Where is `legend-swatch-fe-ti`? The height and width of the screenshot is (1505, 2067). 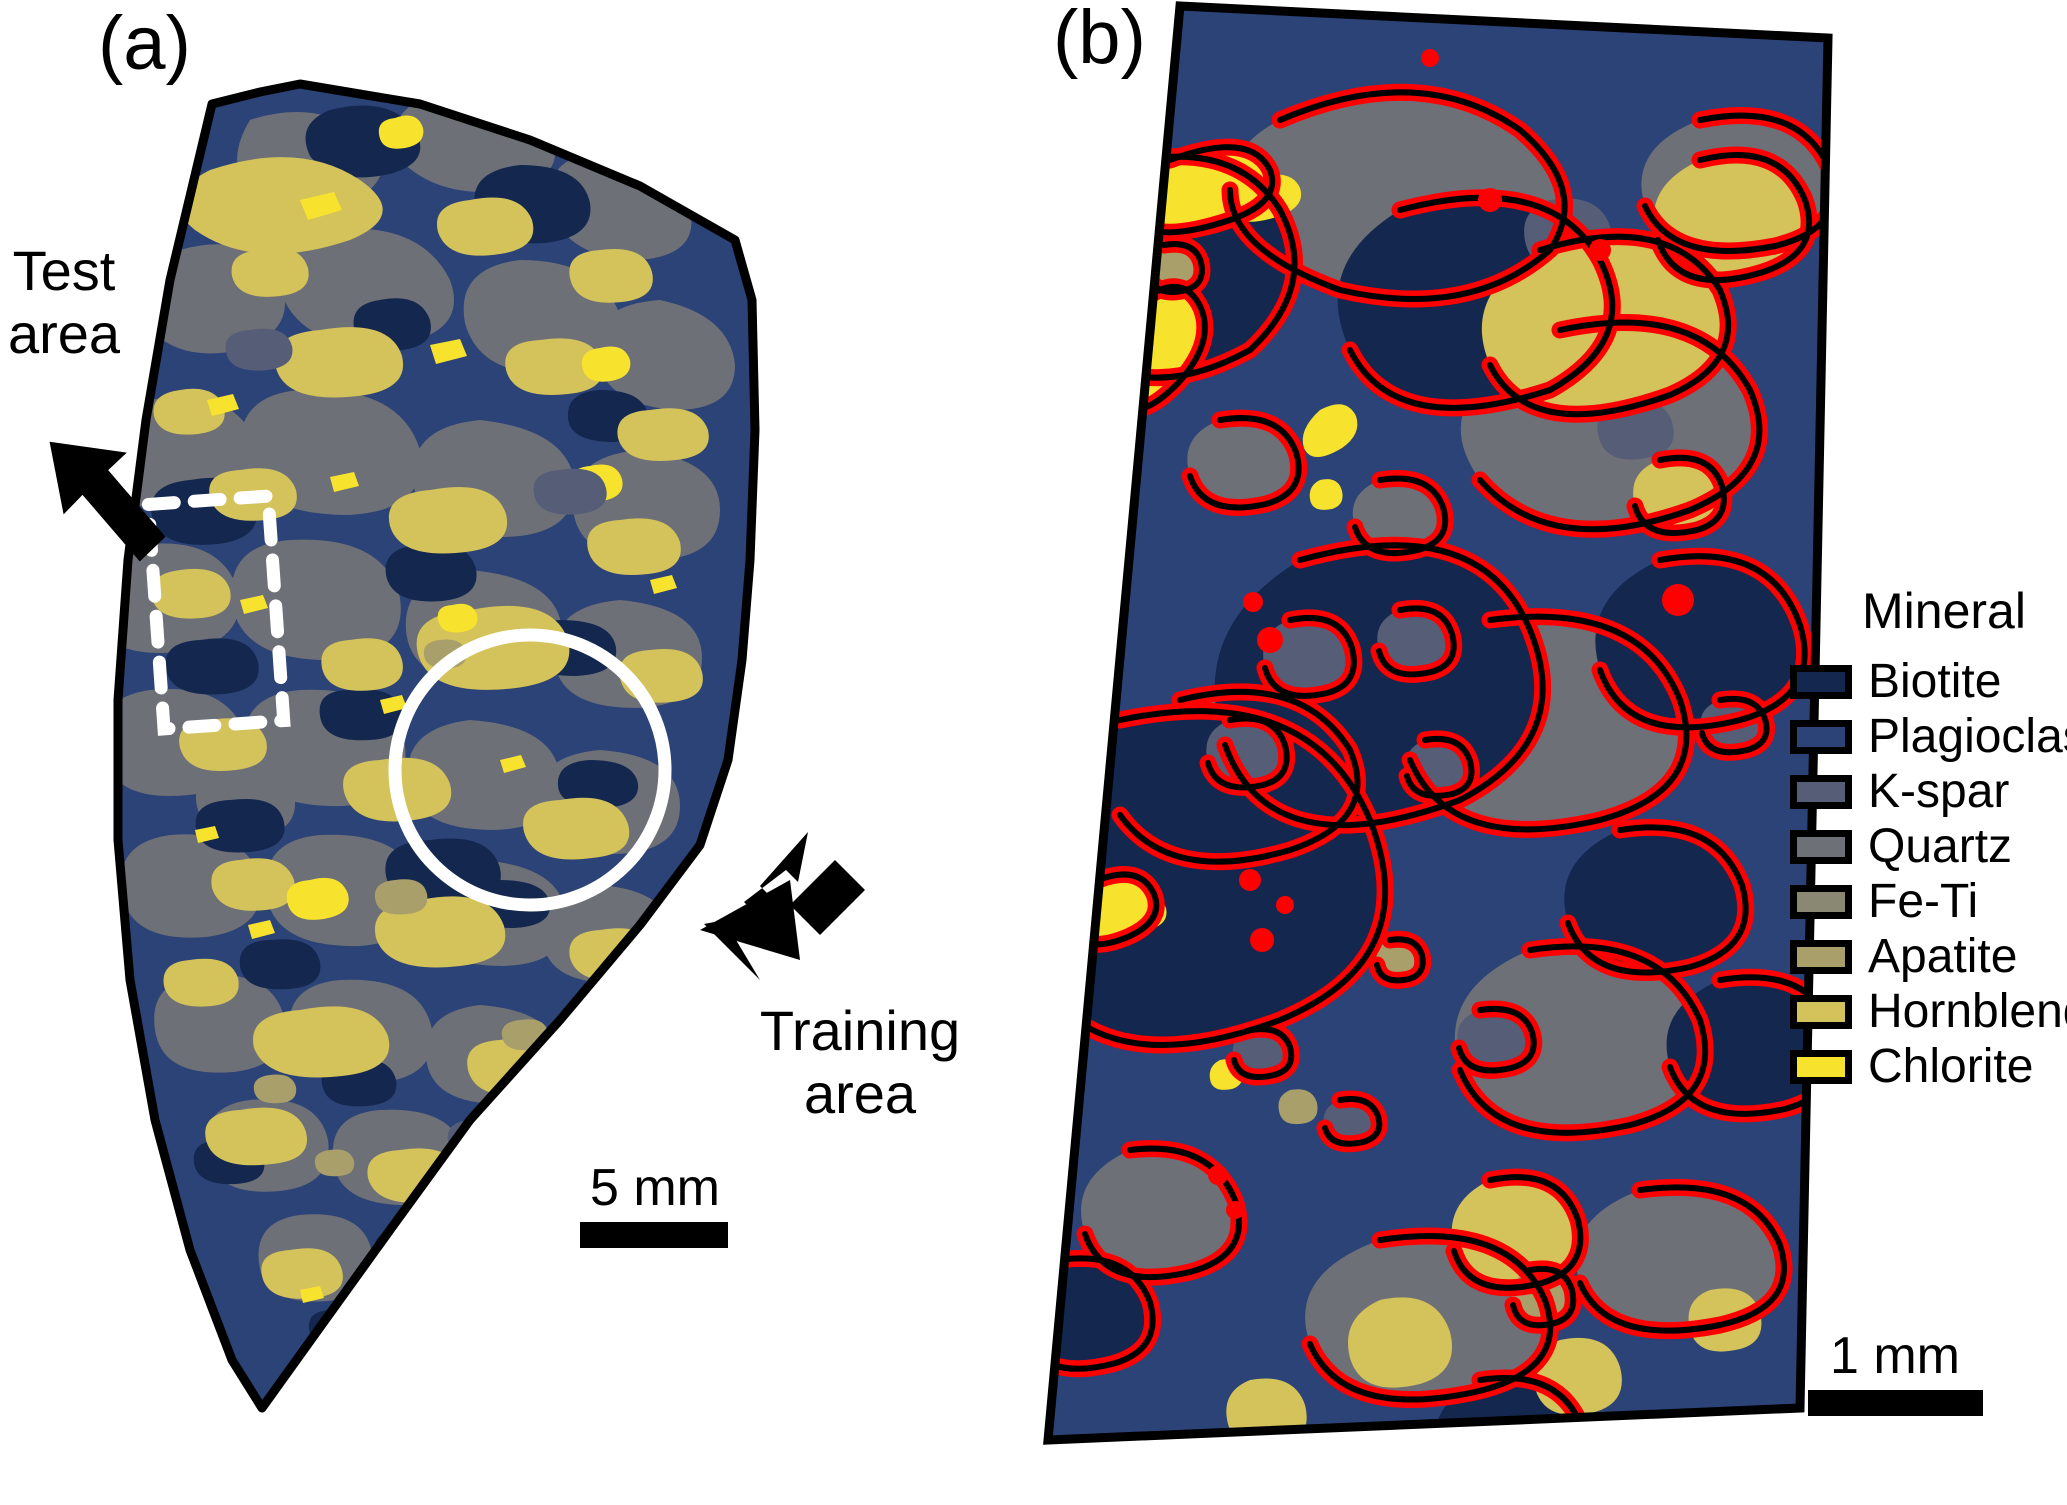 legend-swatch-fe-ti is located at coordinates (1821, 901).